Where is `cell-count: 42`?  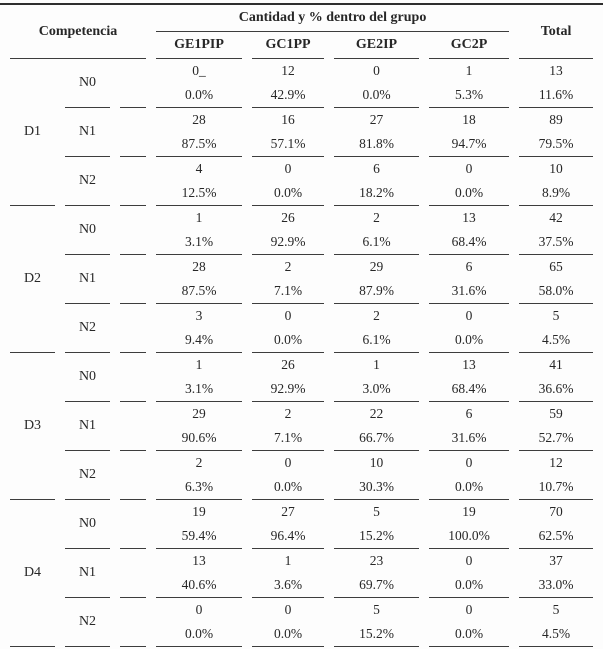
cell-count: 42 is located at coordinates (556, 217).